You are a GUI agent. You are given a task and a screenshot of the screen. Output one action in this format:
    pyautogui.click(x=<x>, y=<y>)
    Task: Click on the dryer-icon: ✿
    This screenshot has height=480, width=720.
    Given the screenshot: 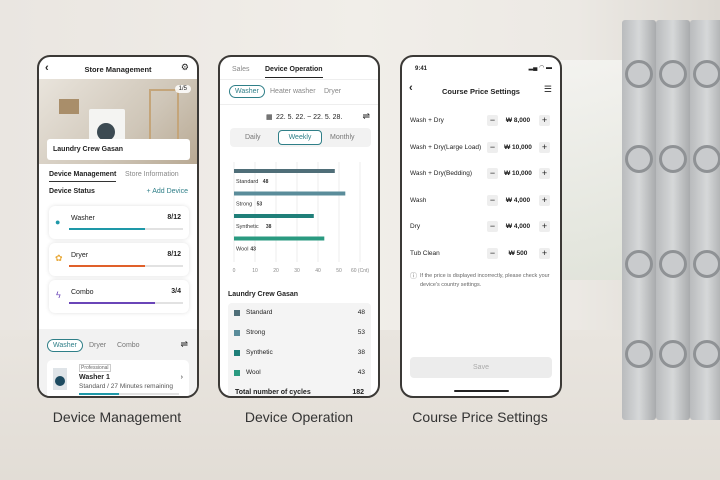 What is the action you would take?
    pyautogui.click(x=59, y=258)
    